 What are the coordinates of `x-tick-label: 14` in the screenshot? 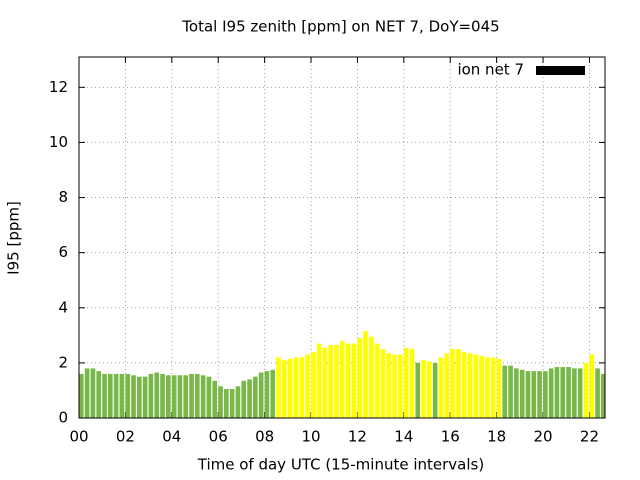 It's located at (403, 437).